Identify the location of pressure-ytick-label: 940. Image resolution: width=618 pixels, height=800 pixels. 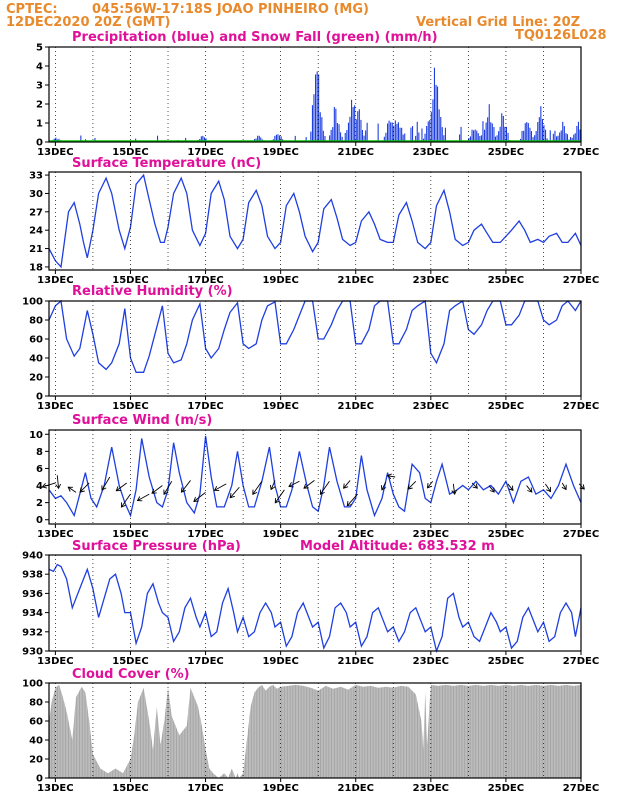
(32, 556).